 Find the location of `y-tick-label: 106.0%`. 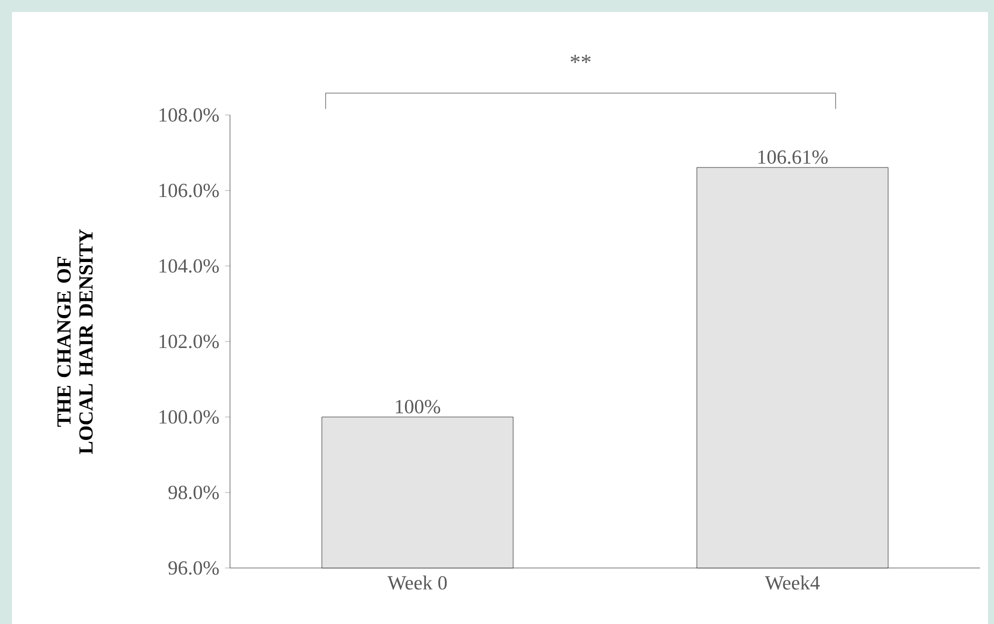

y-tick-label: 106.0% is located at coordinates (189, 191).